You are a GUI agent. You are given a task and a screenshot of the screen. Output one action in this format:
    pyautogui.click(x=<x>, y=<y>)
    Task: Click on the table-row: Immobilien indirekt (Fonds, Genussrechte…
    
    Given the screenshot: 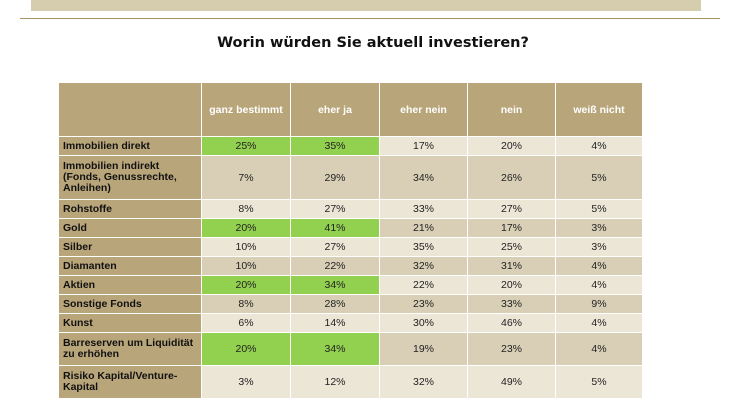 What is the action you would take?
    pyautogui.click(x=350, y=177)
    